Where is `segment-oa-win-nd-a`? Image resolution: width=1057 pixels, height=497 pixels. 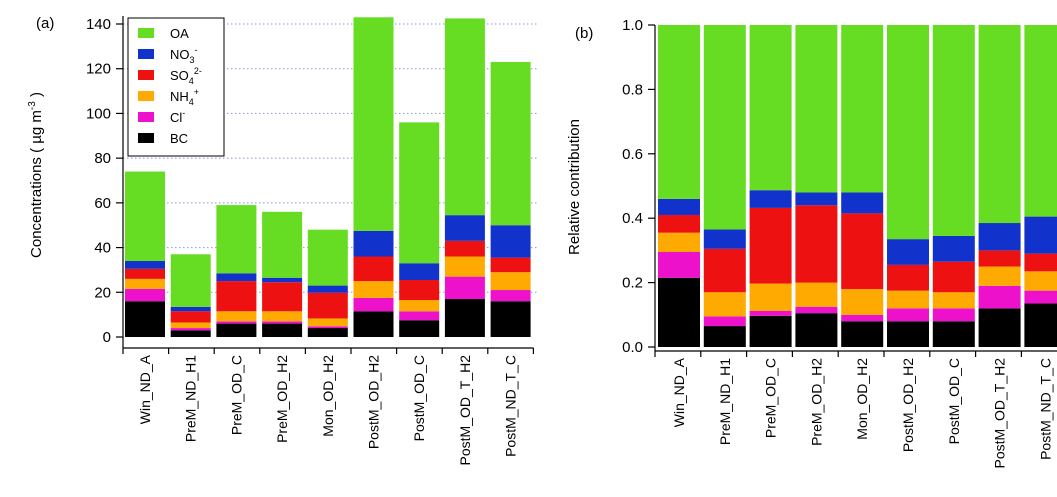
segment-oa-win-nd-a is located at coordinates (679, 112).